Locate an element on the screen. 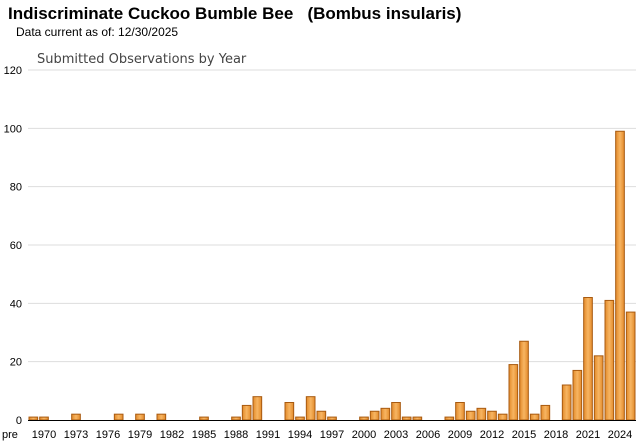 Image resolution: width=640 pixels, height=442 pixels. y-tick-label: 0 is located at coordinates (19, 421).